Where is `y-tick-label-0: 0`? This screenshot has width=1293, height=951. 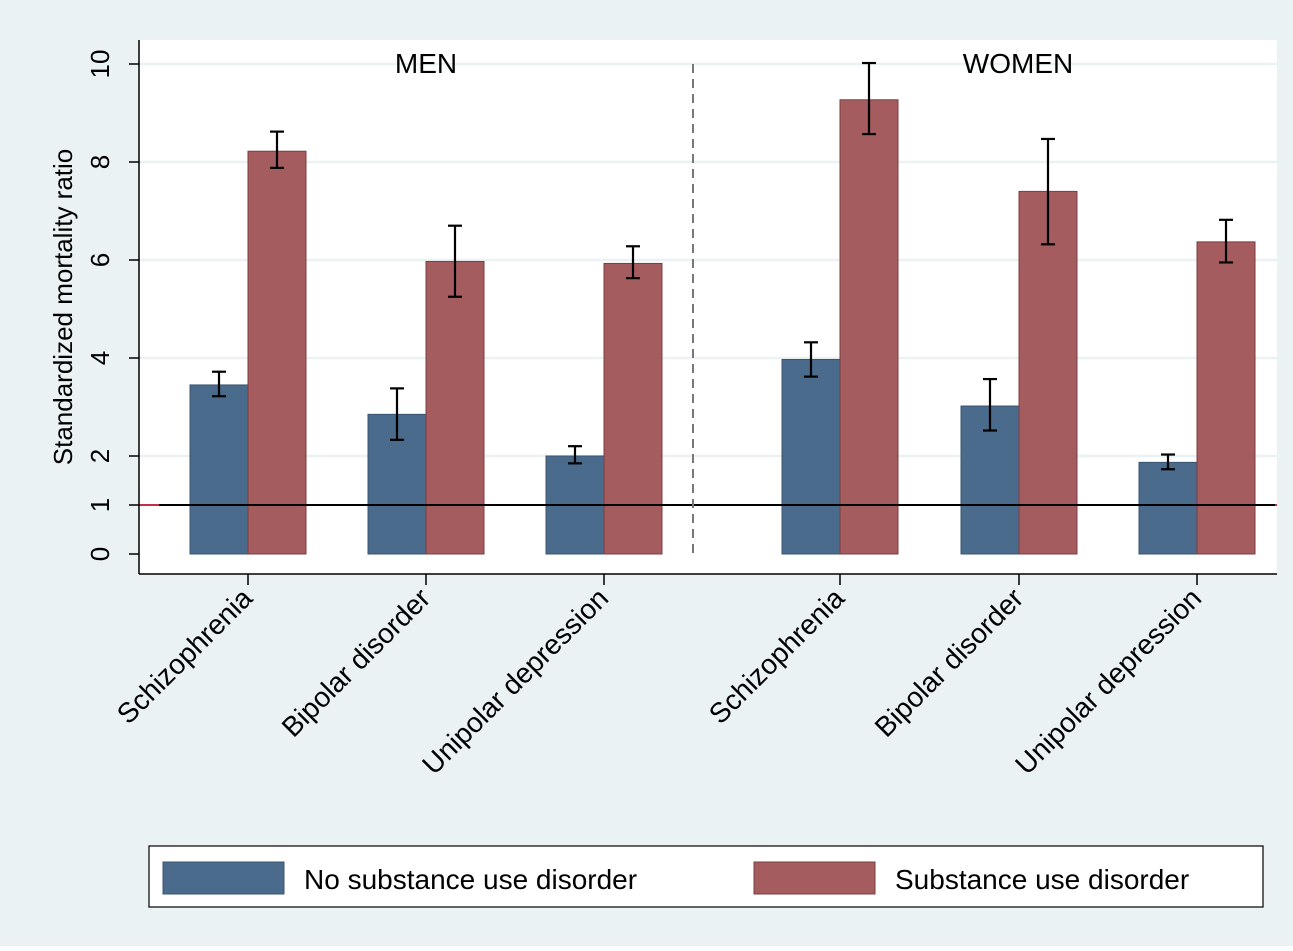
y-tick-label-0: 0 is located at coordinates (100, 554).